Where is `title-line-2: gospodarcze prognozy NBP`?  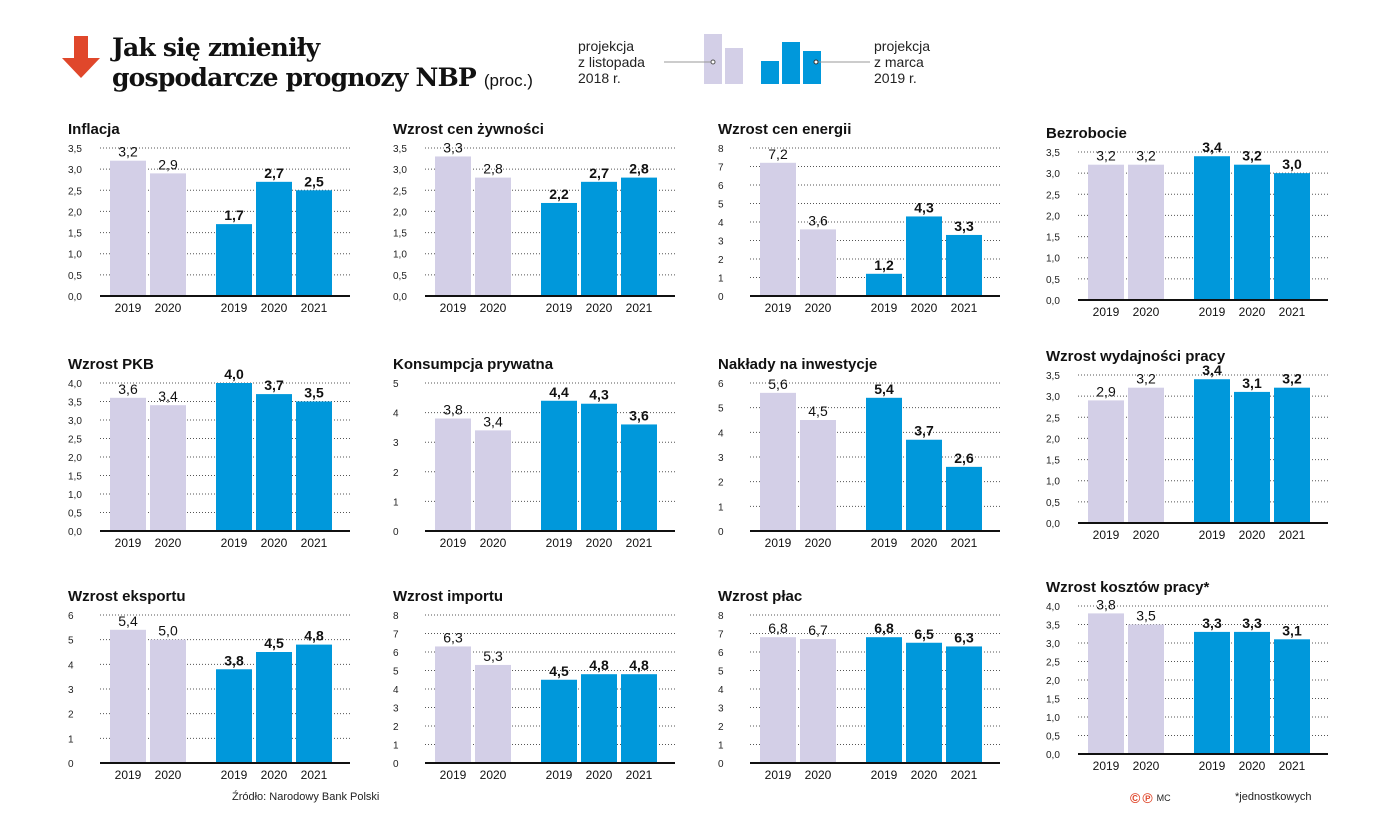
title-line-2: gospodarcze prognozy NBP is located at coordinates (294, 77).